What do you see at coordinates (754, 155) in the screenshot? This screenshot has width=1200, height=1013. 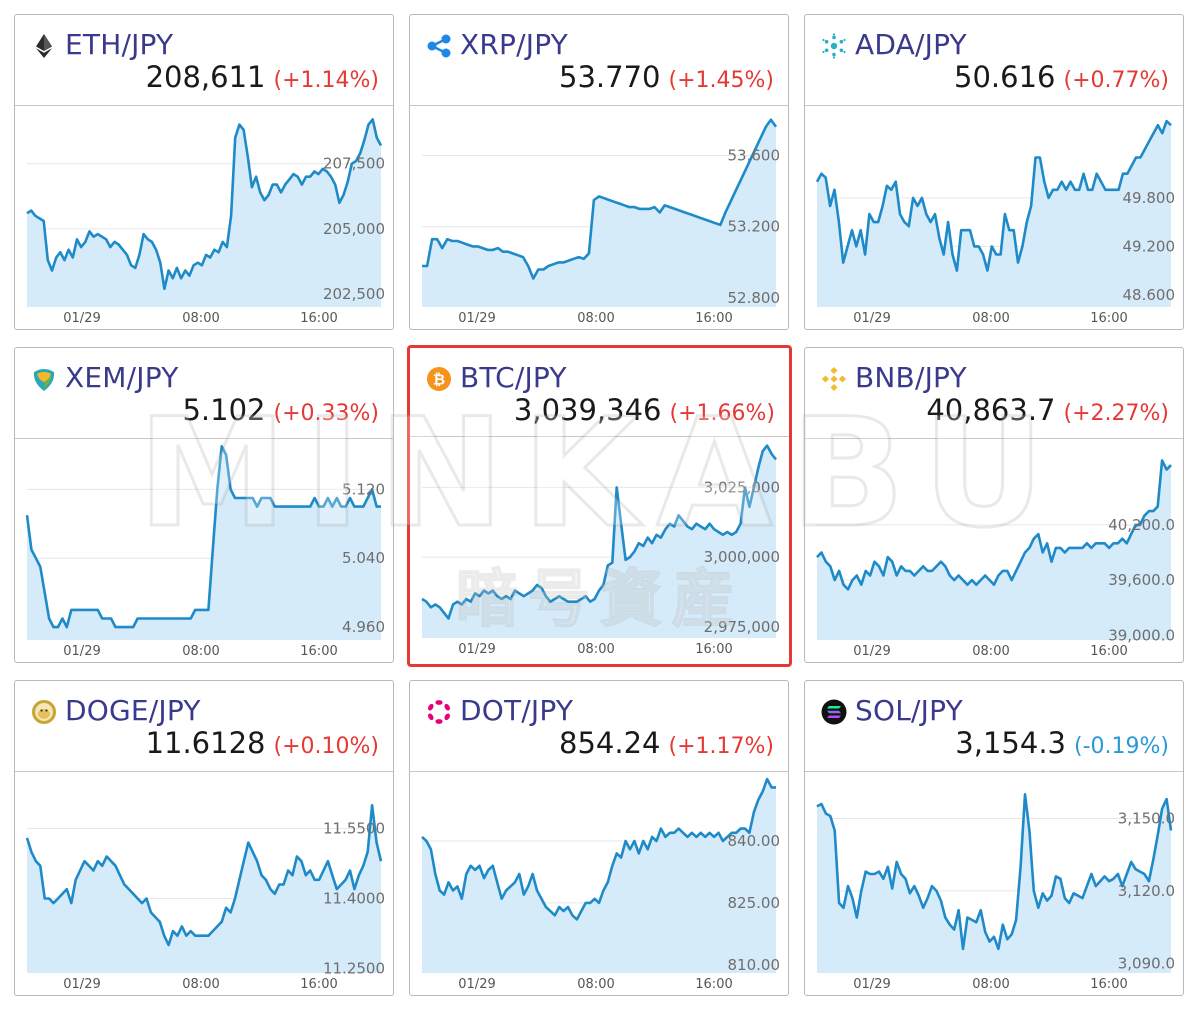 I see `y-tick-label: 53.600` at bounding box center [754, 155].